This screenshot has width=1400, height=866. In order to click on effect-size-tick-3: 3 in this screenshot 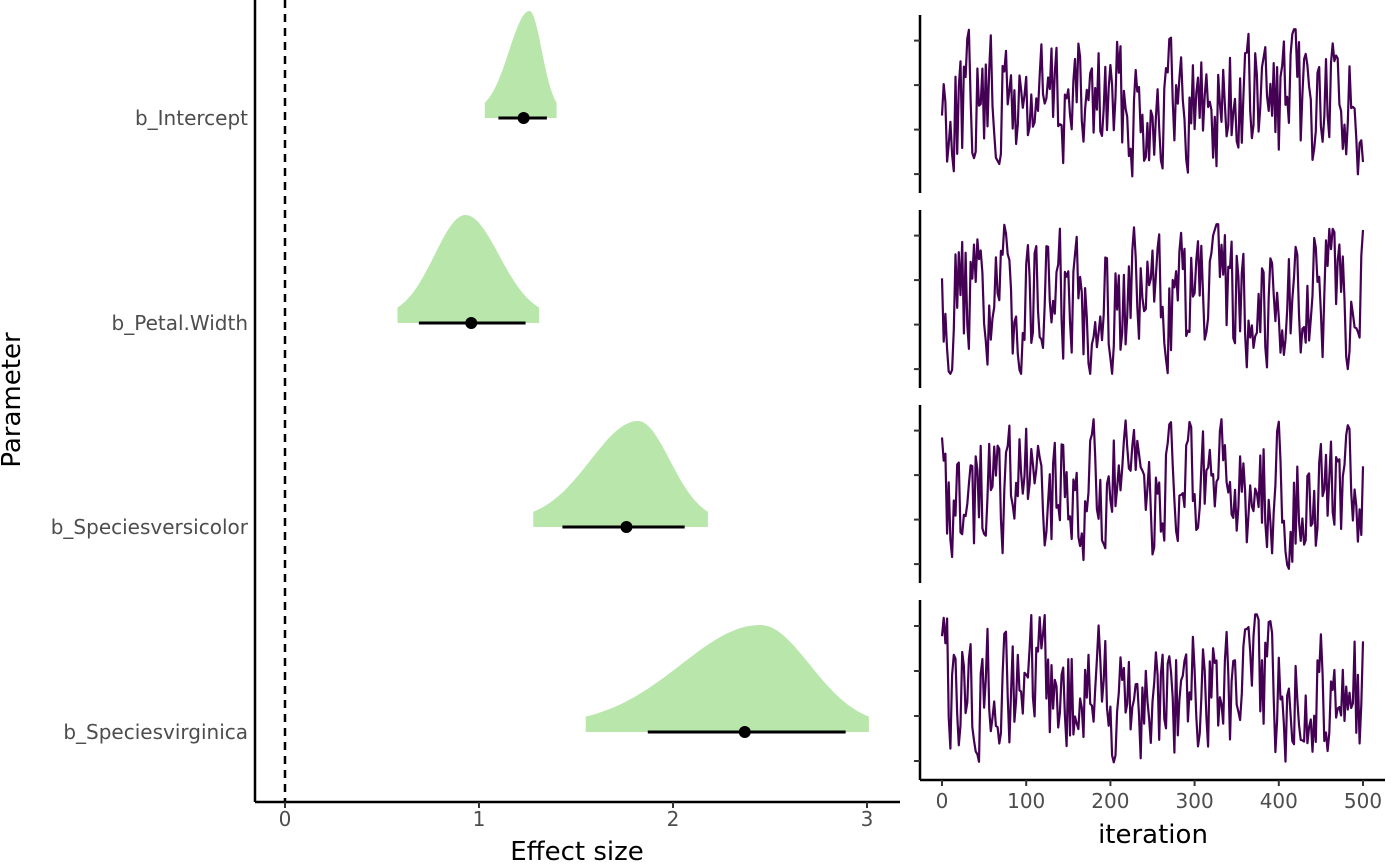, I will do `click(867, 819)`.